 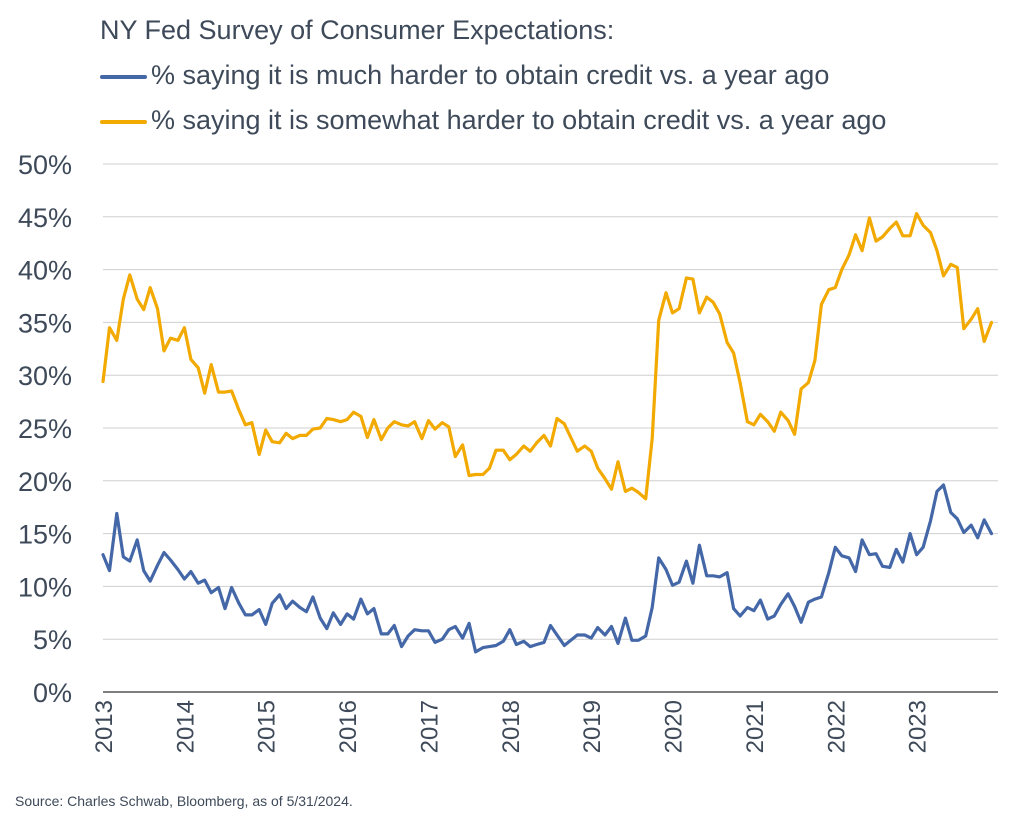 I want to click on x-tick-label: 2014, so click(x=185, y=726).